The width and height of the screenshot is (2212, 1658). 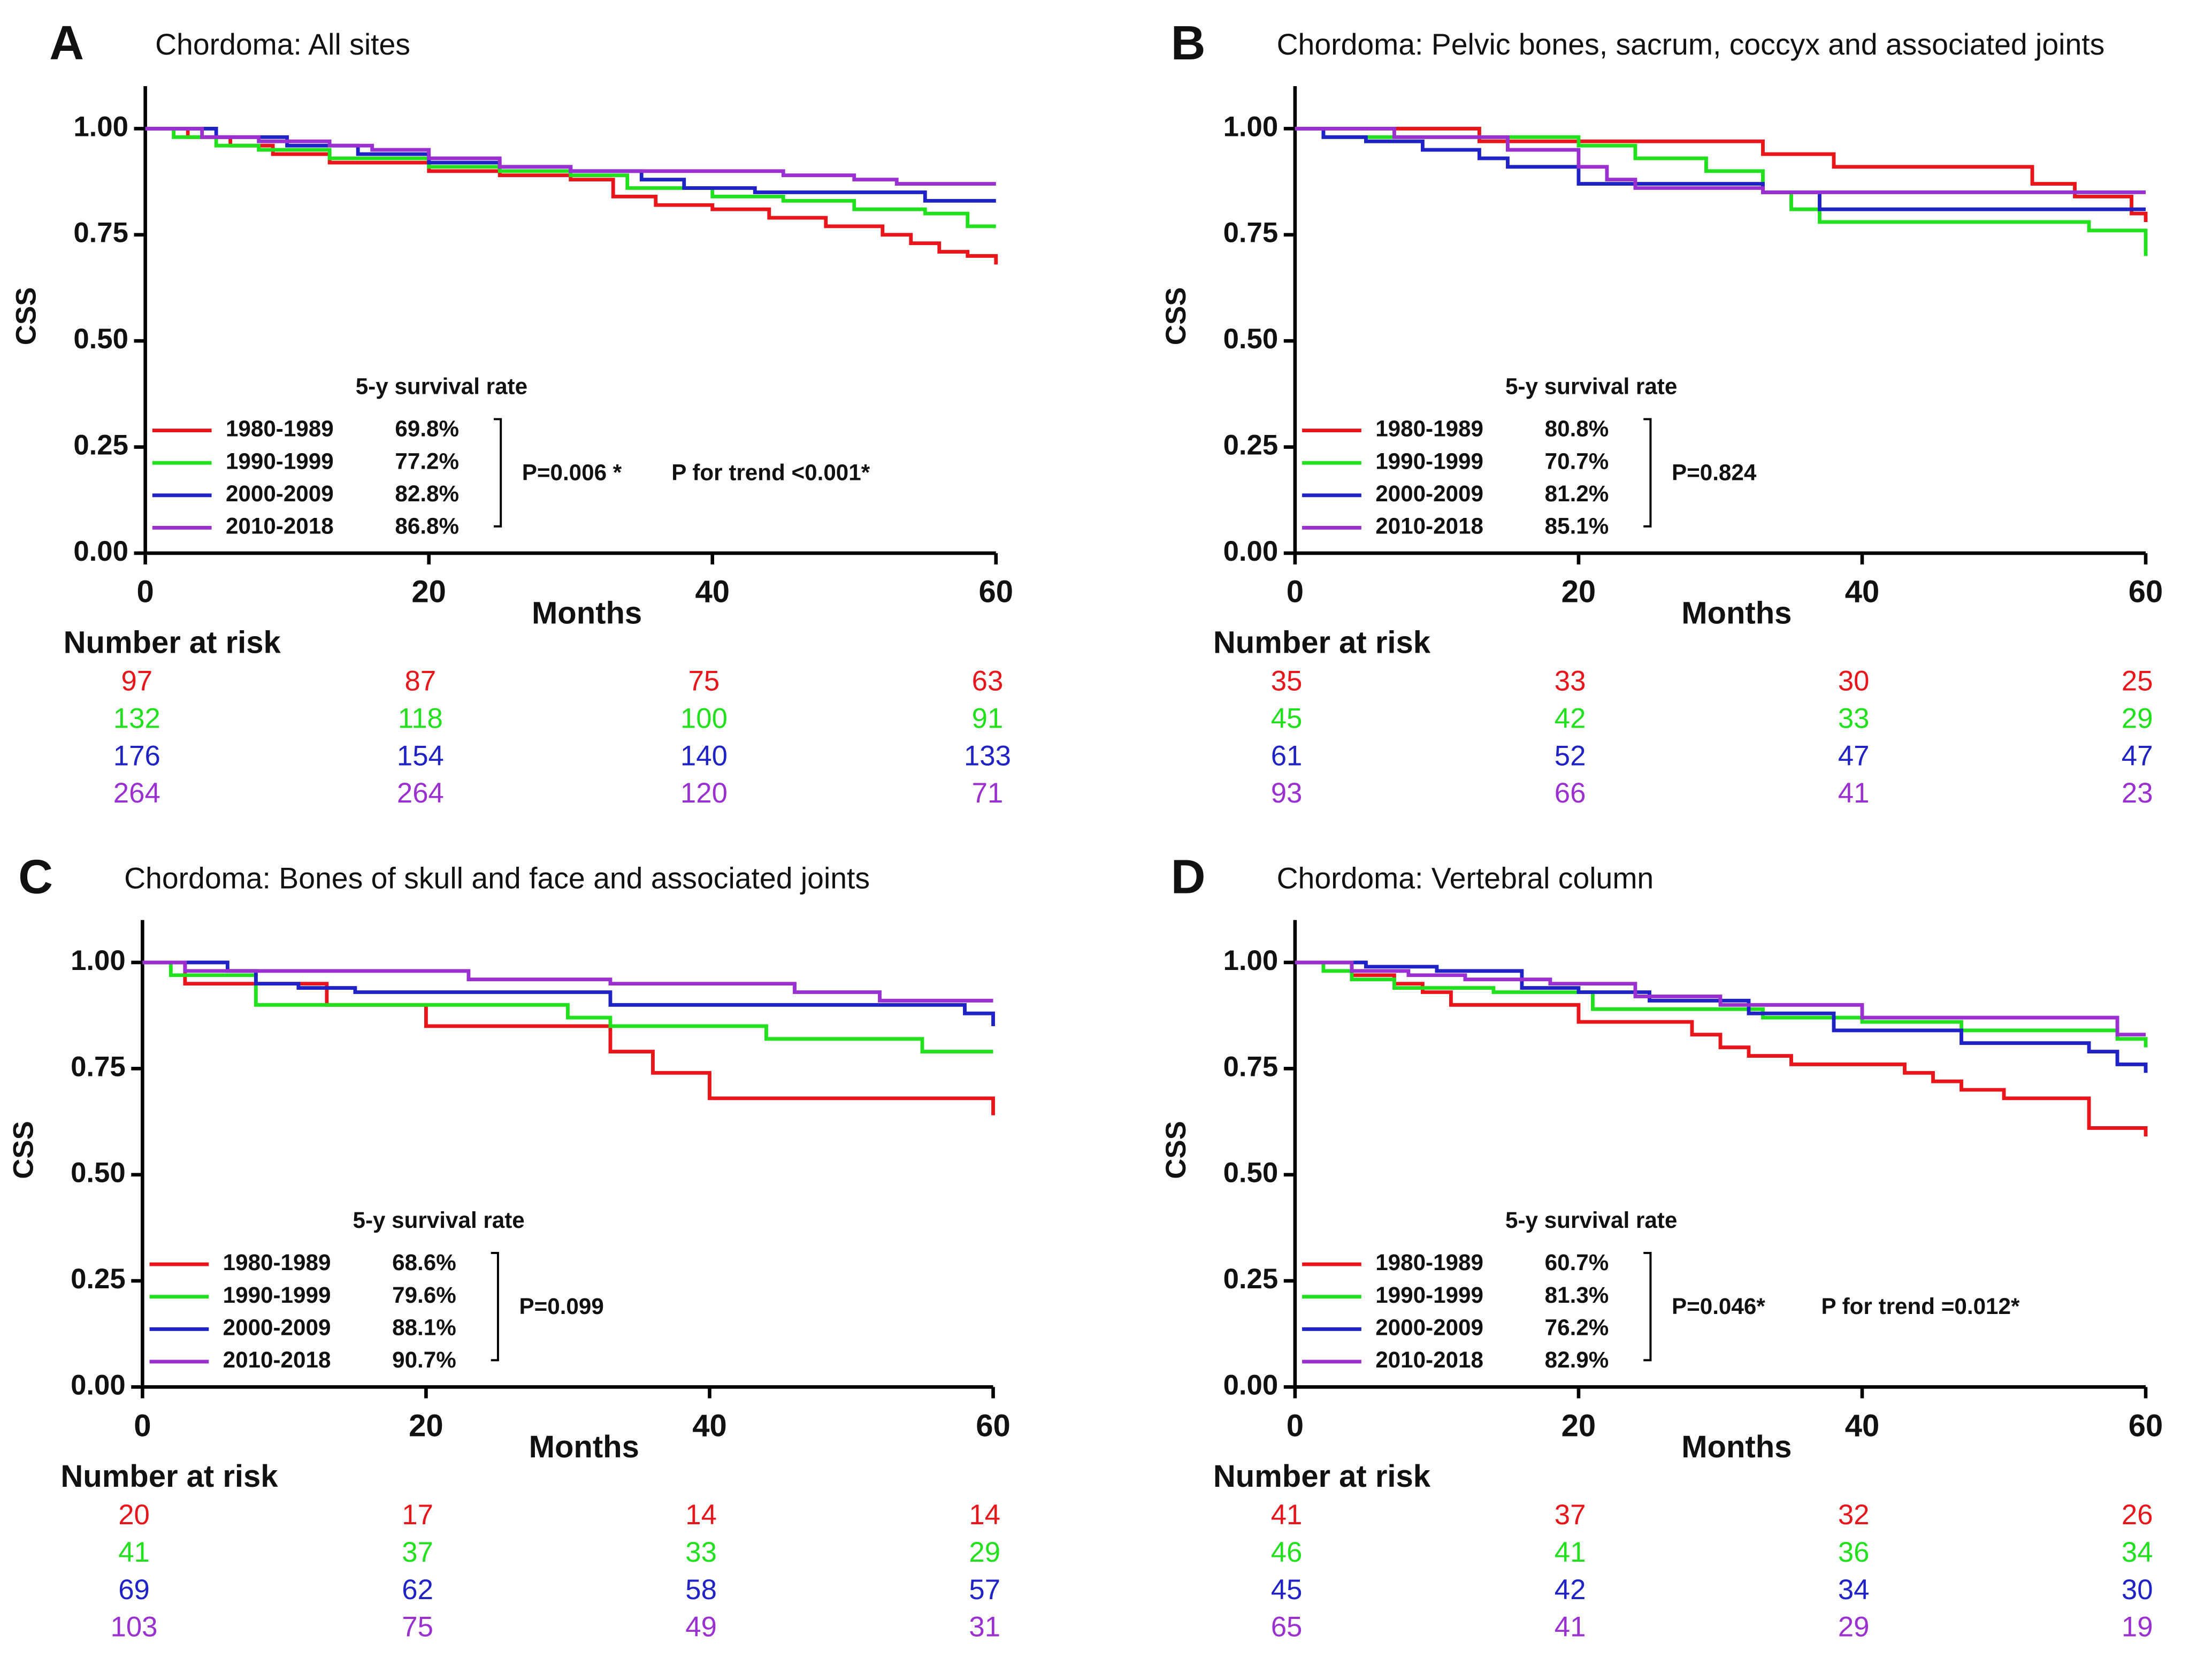 What do you see at coordinates (1854, 1627) in the screenshot?
I see `at-risk-number: 29` at bounding box center [1854, 1627].